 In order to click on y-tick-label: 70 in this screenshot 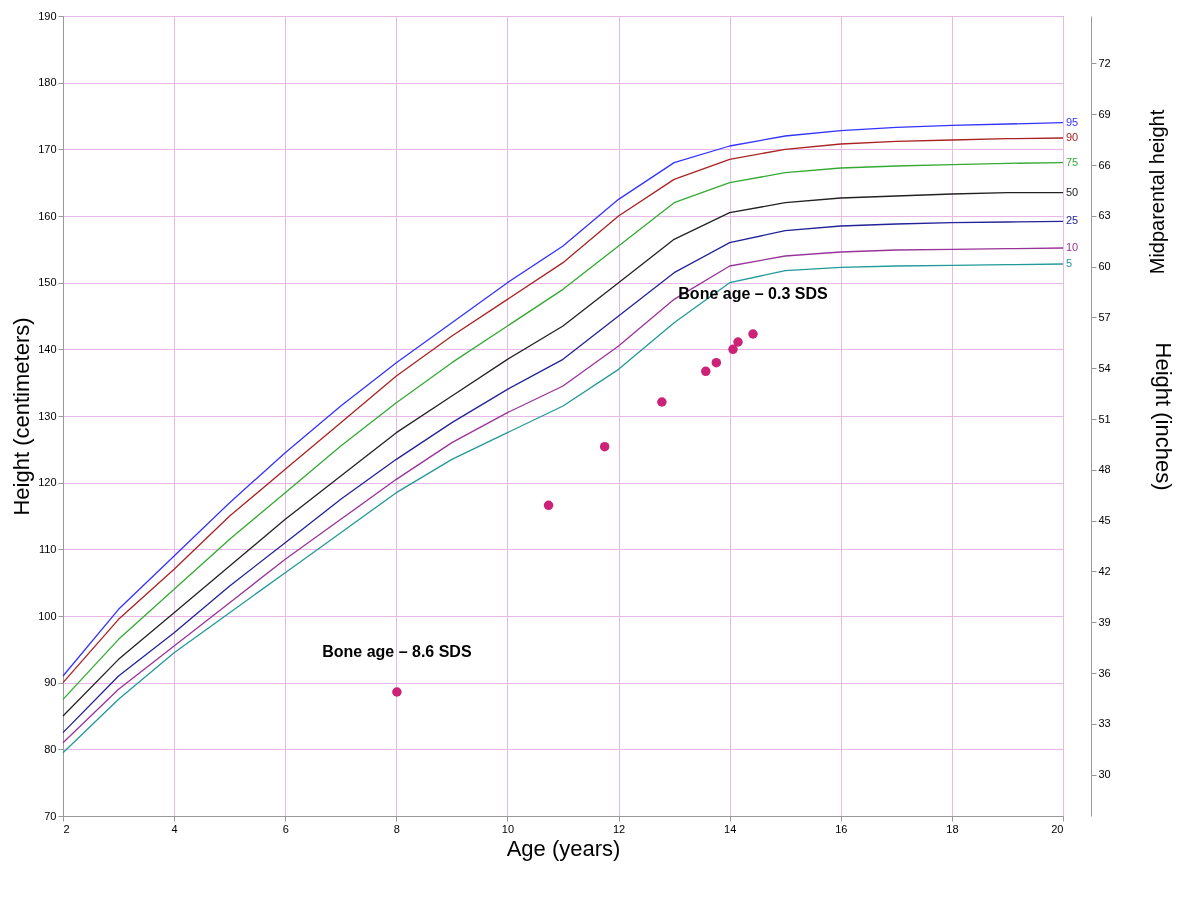, I will do `click(50, 815)`.